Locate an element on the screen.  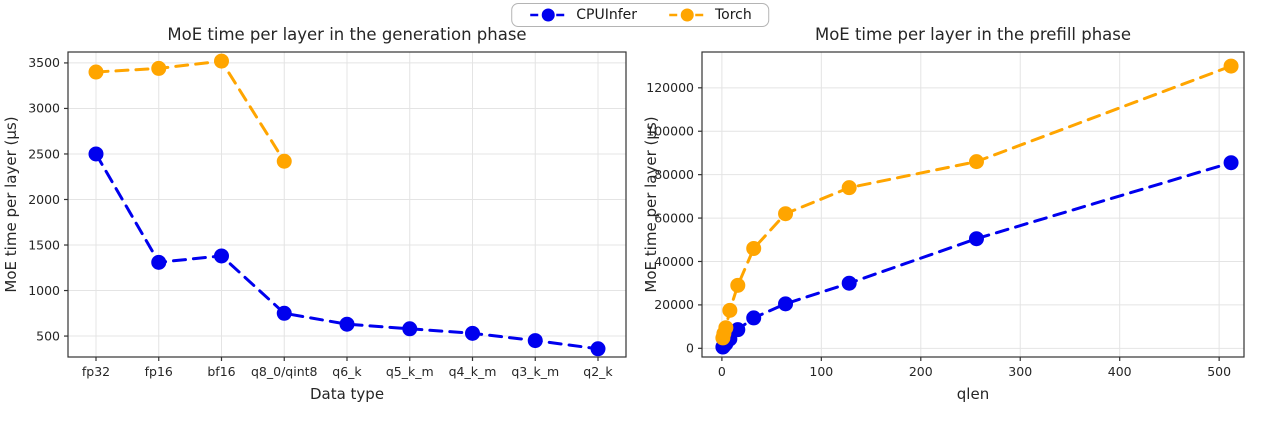
x-tick-label: 0 is located at coordinates (722, 371).